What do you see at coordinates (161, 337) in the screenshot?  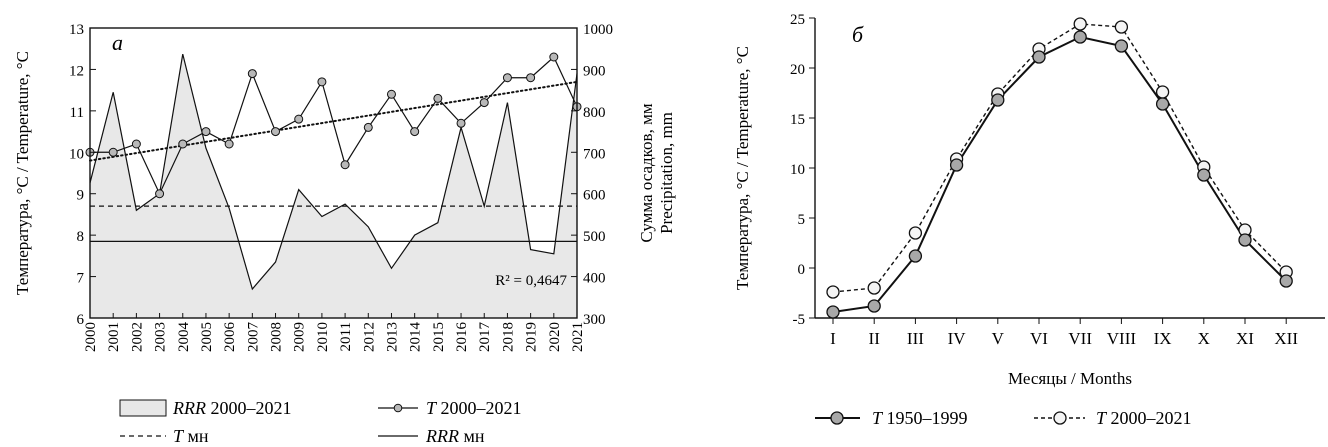 I see `x-tick-label: 2003` at bounding box center [161, 337].